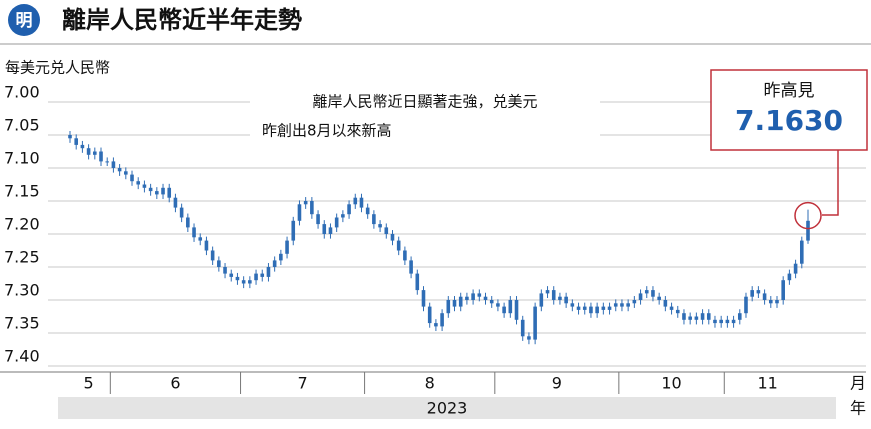 This screenshot has width=871, height=429. What do you see at coordinates (789, 91) in the screenshot?
I see `callout-title: 昨高見` at bounding box center [789, 91].